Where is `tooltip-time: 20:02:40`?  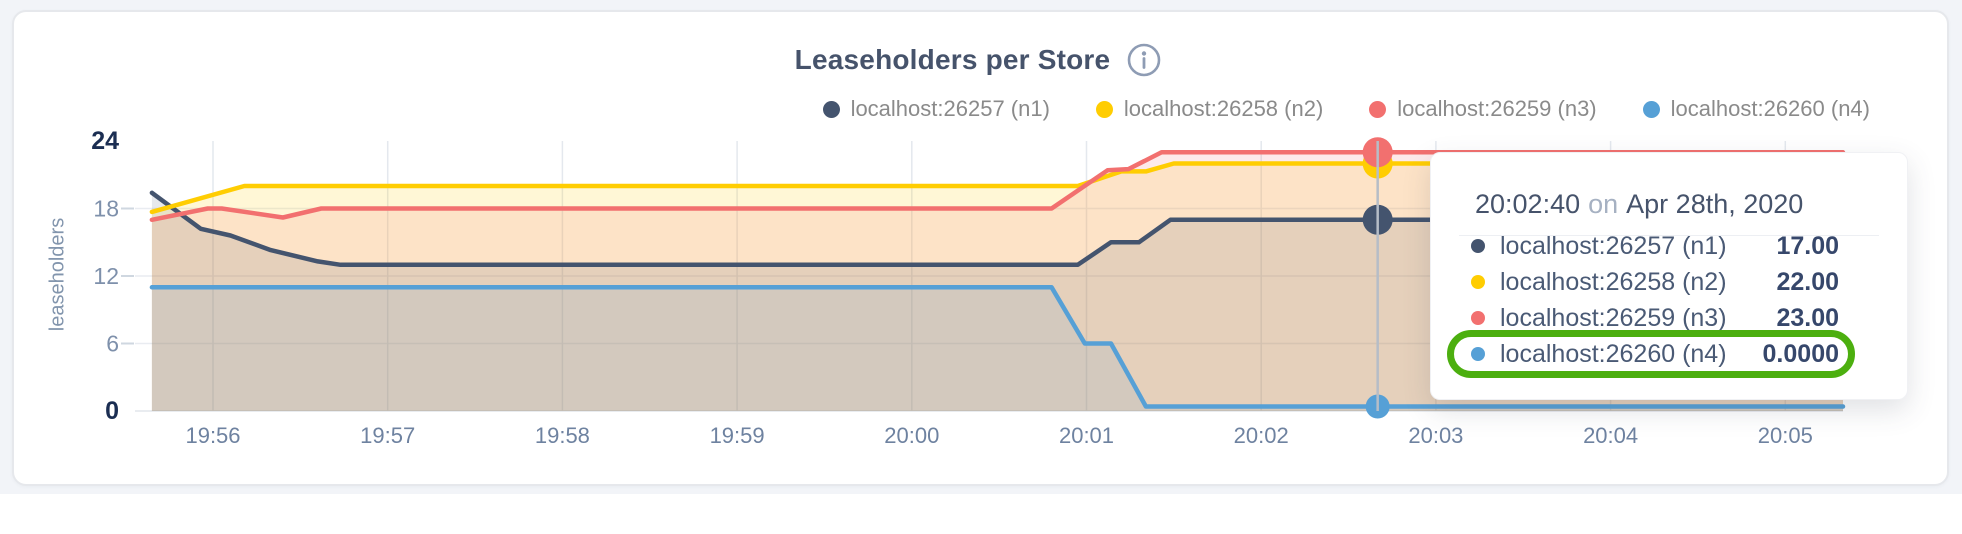 tooltip-time: 20:02:40 is located at coordinates (1528, 204).